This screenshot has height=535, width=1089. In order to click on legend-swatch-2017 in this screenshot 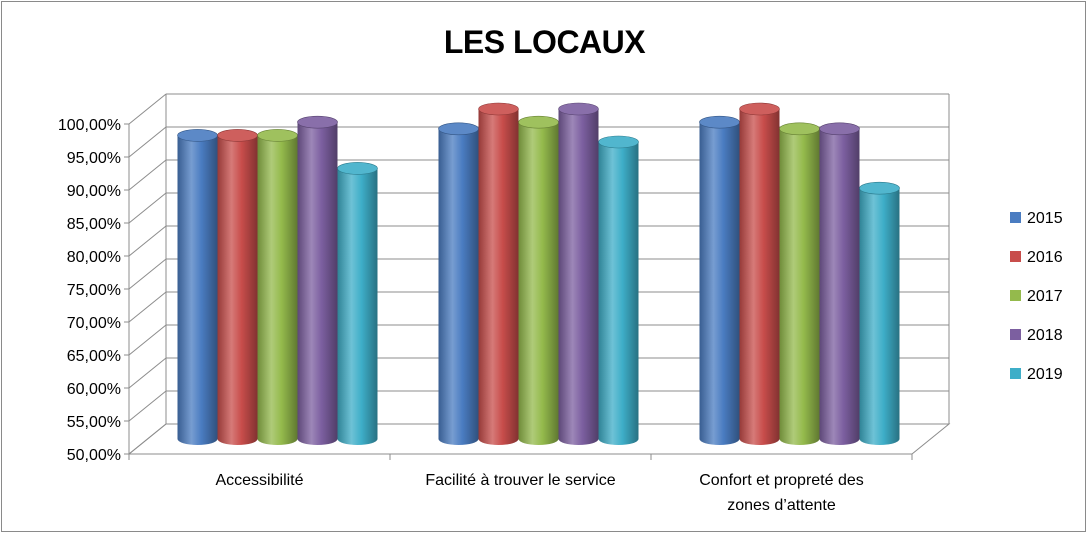, I will do `click(1015, 295)`.